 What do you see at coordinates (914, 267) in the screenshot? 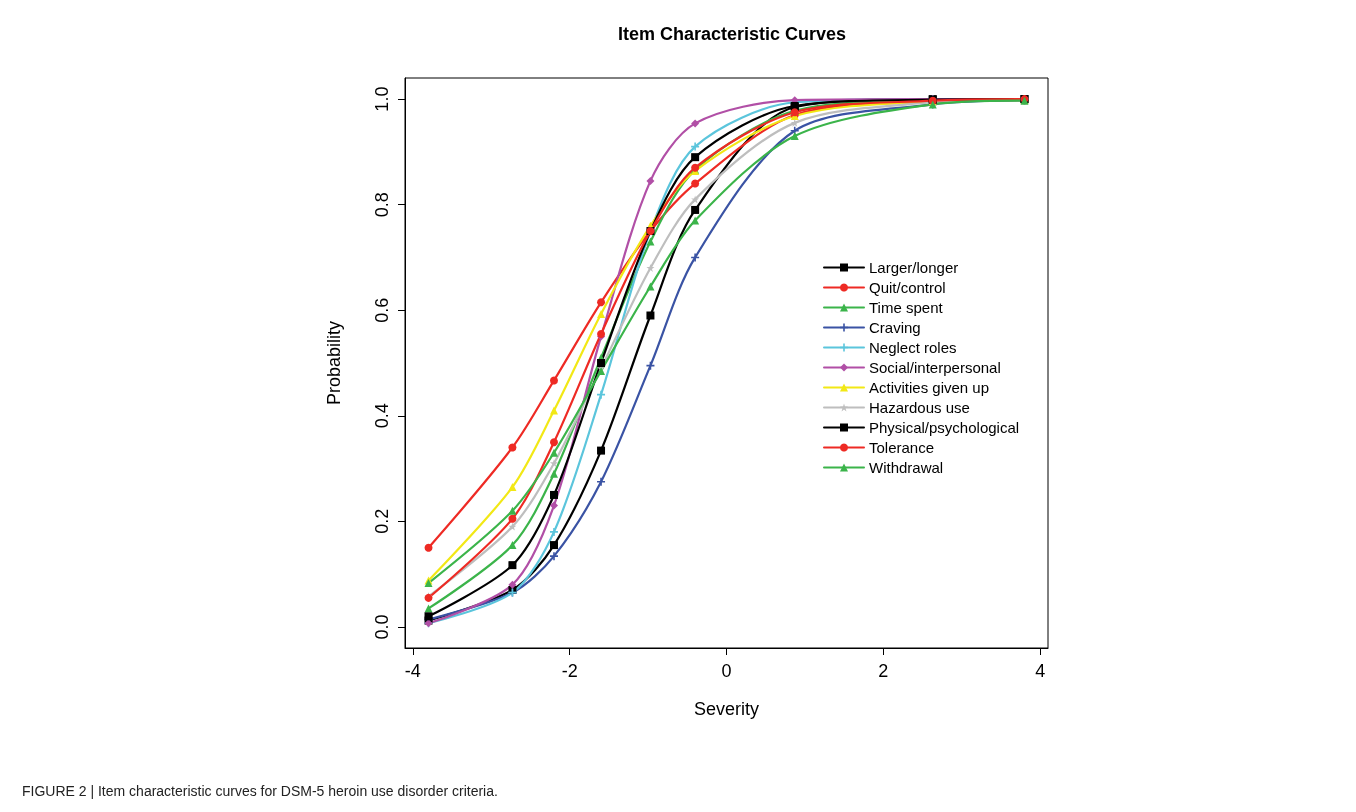
I see `legend-label: Larger/longer` at bounding box center [914, 267].